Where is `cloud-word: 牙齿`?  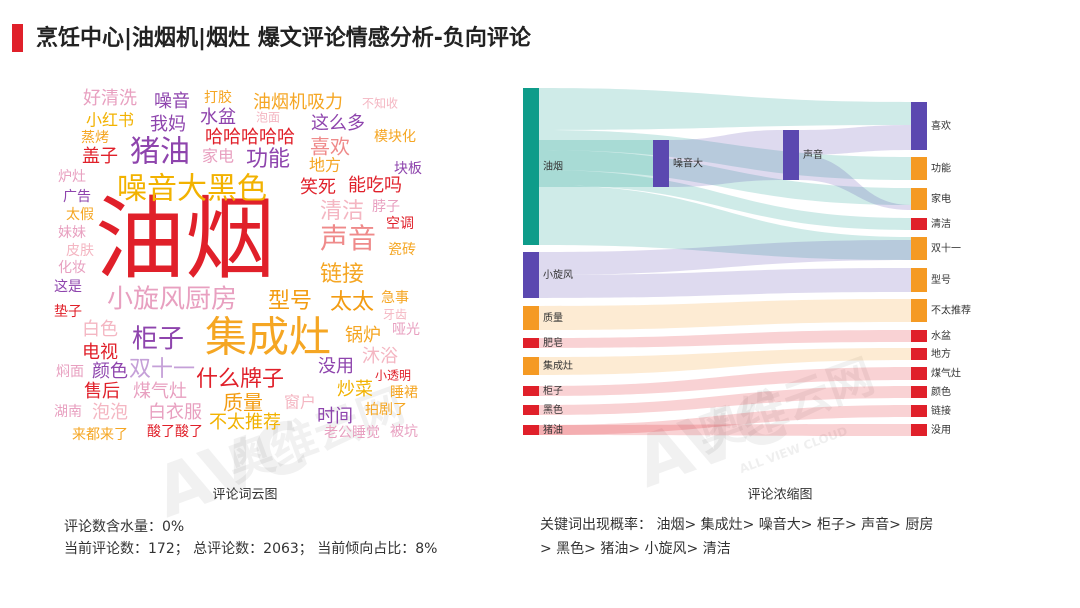
cloud-word: 牙齿 is located at coordinates (395, 315).